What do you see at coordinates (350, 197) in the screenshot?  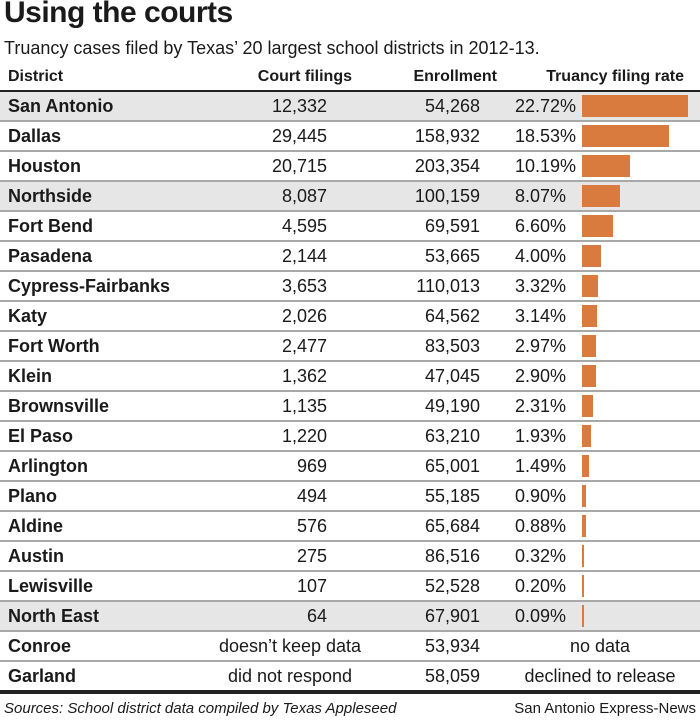 I see `table-row: Northside 8,087 100,159 8.07%` at bounding box center [350, 197].